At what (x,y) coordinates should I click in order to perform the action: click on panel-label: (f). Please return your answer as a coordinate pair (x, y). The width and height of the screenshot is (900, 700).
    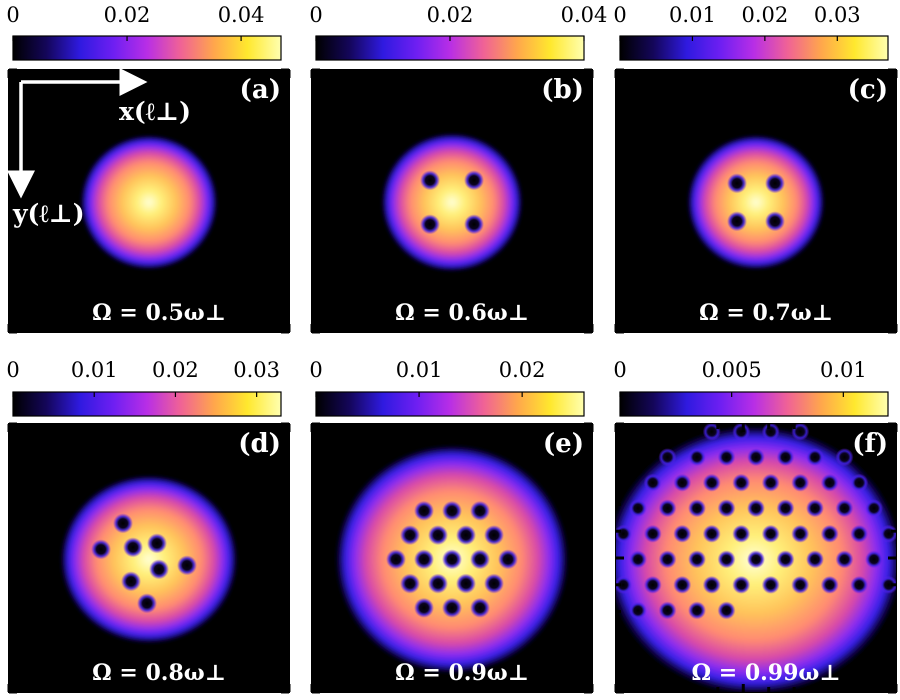
    Looking at the image, I should click on (870, 444).